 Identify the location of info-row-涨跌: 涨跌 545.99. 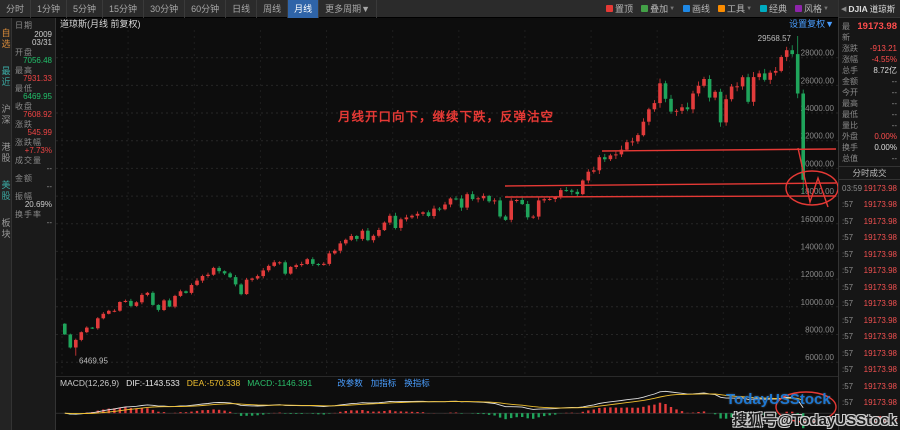
(33, 128).